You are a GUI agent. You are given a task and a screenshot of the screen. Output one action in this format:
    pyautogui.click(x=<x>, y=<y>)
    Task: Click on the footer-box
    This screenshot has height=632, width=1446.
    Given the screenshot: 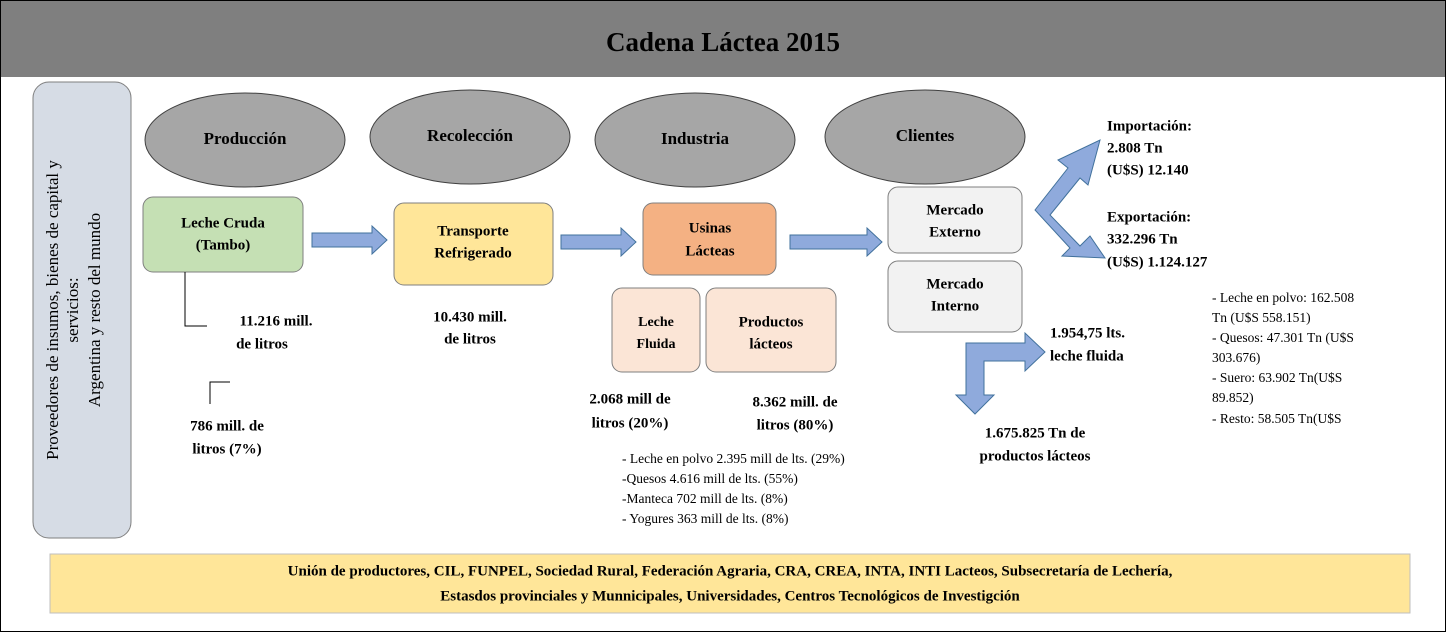 What is the action you would take?
    pyautogui.click(x=730, y=583)
    